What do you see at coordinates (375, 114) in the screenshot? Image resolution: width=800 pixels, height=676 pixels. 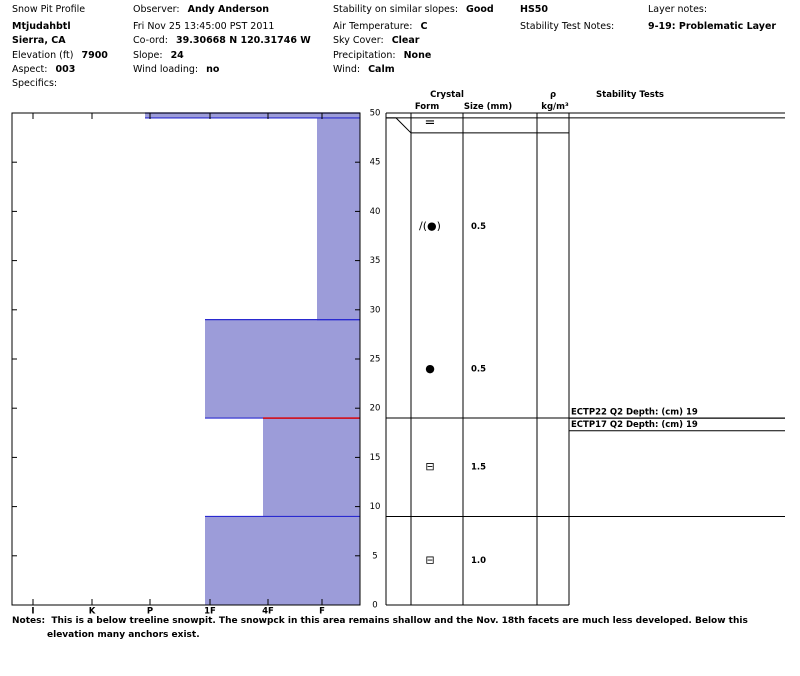 I see `height-label: 50` at bounding box center [375, 114].